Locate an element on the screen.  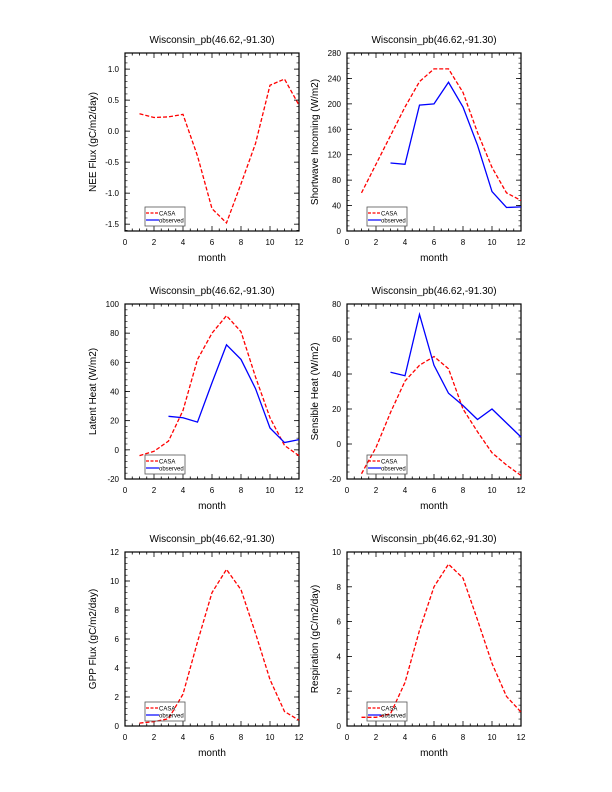
y-tick-label: -0.5 is located at coordinates (112, 162).